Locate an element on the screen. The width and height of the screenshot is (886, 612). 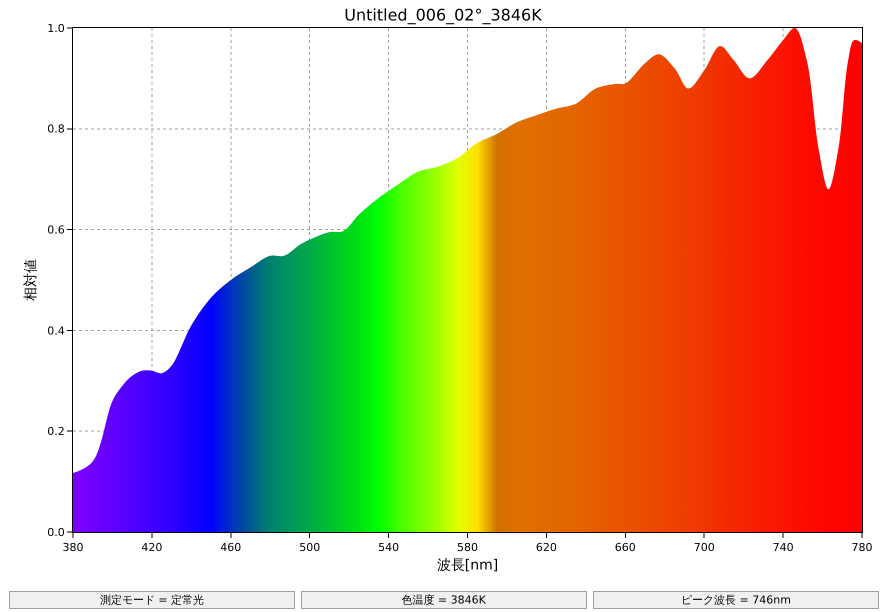
x-tick-label: 540 is located at coordinates (389, 547).